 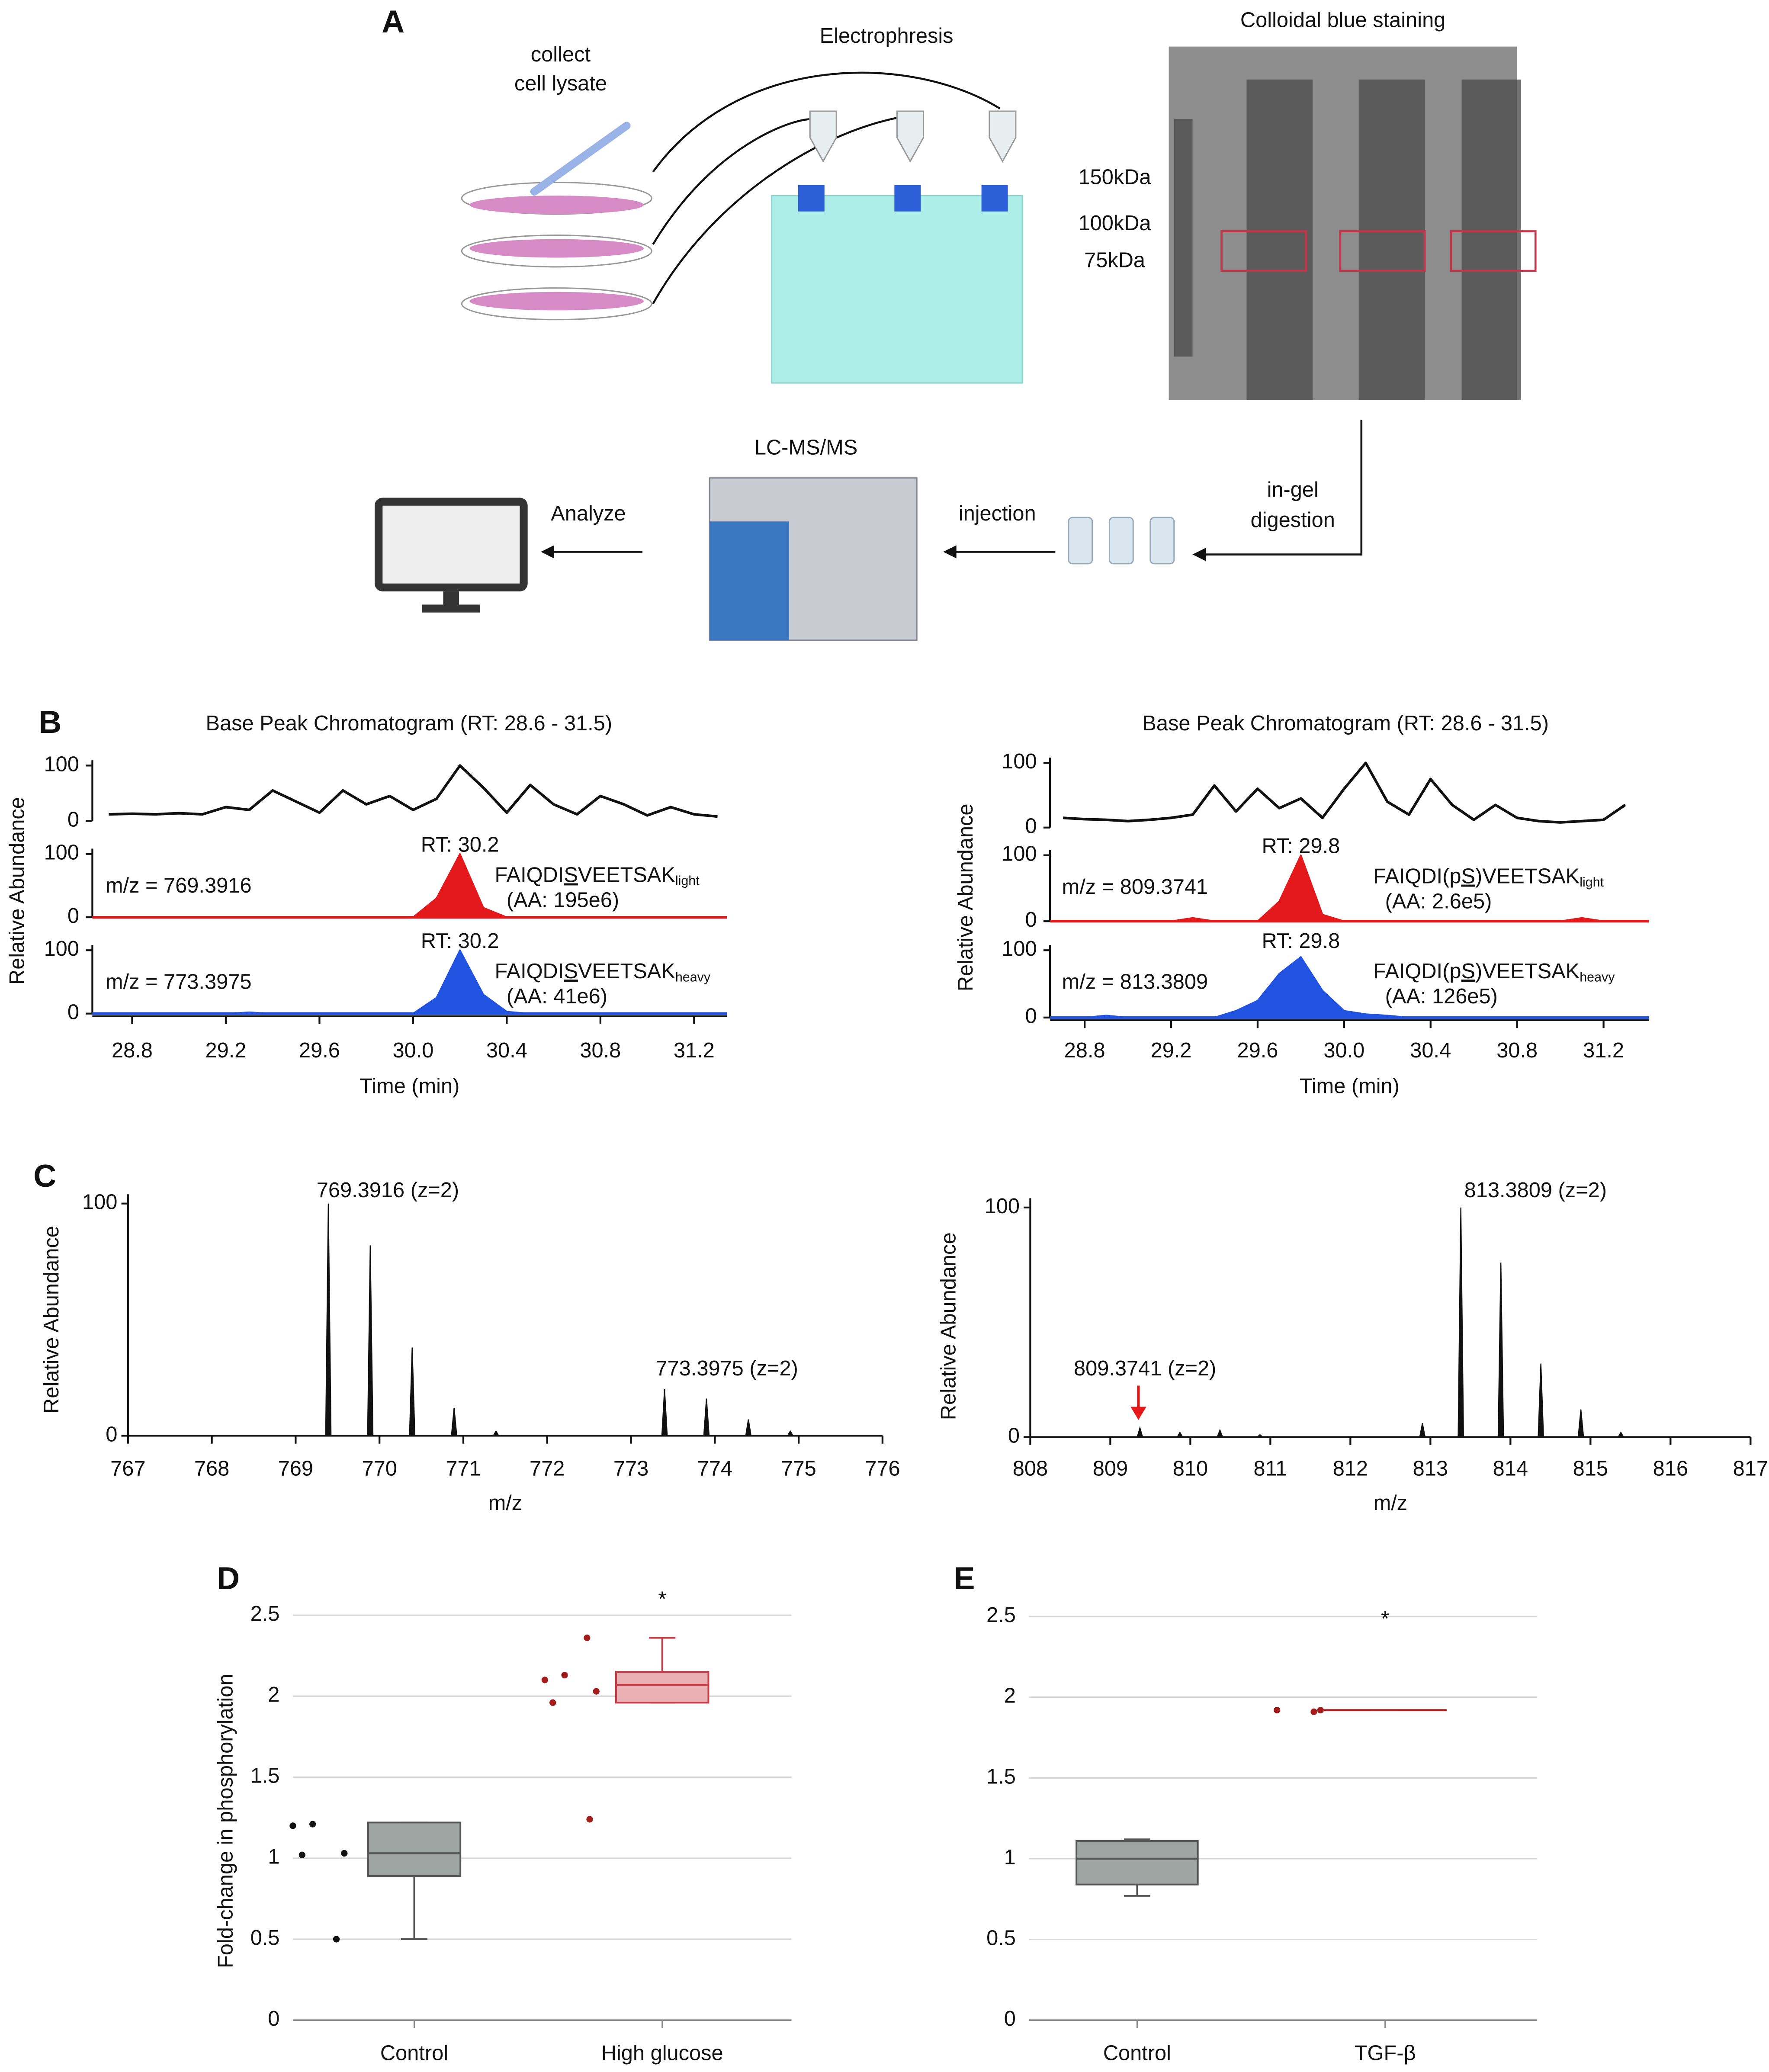 I want to click on line, so click(x=1345, y=792).